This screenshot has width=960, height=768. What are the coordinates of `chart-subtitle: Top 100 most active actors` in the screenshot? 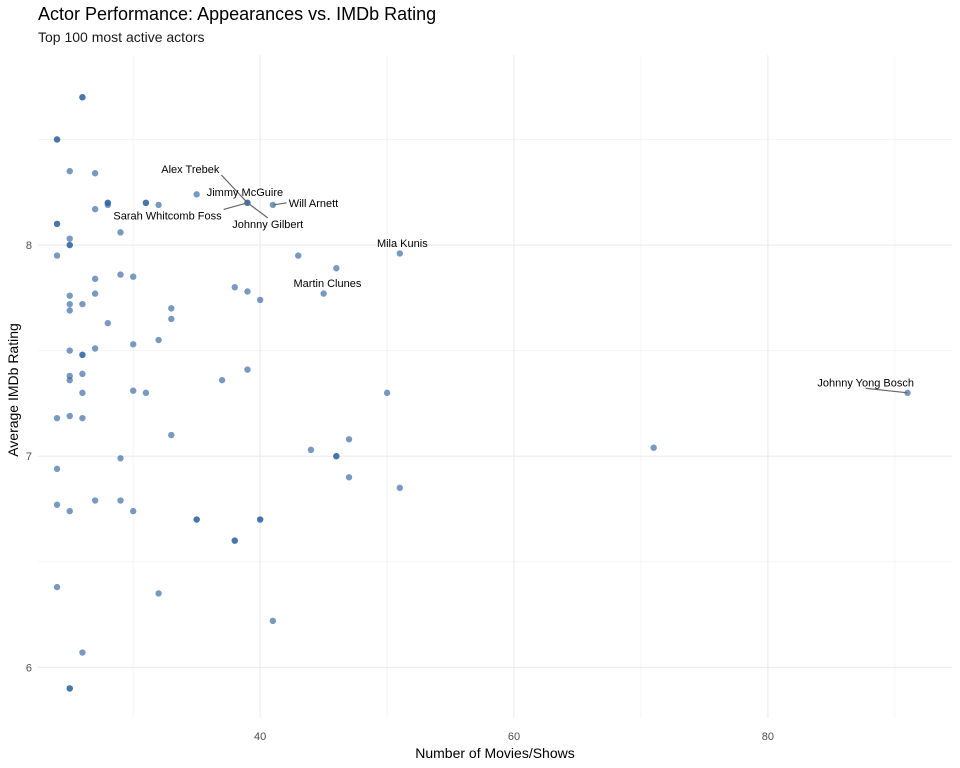 It's located at (121, 37).